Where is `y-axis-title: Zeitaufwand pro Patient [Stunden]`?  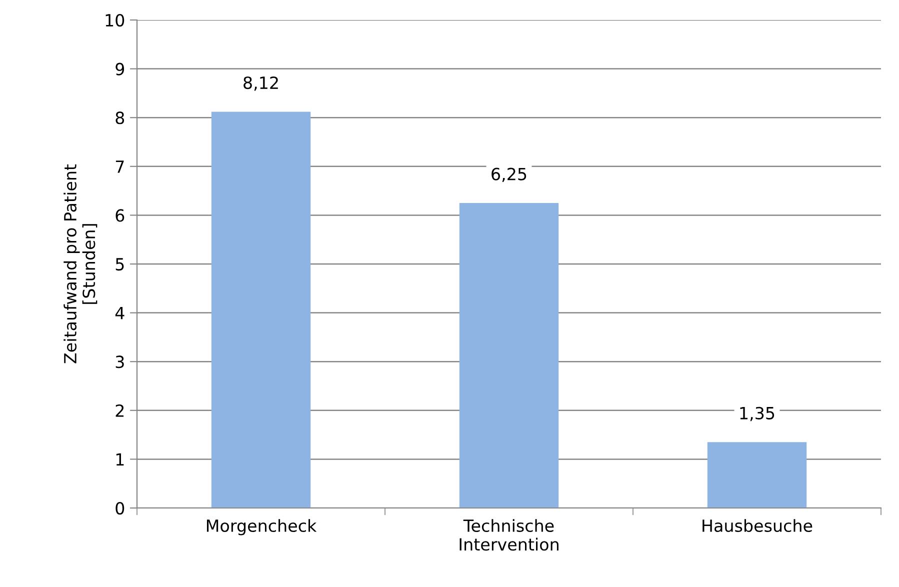
y-axis-title: Zeitaufwand pro Patient [Stunden] is located at coordinates (81, 264).